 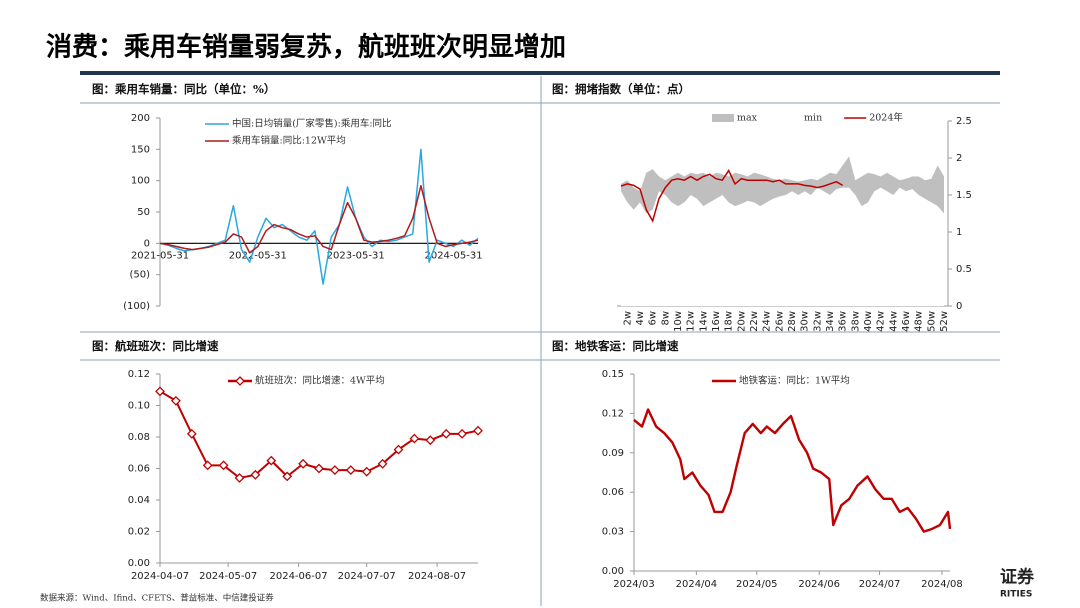 I want to click on x-tick-label: 44w, so click(x=893, y=321).